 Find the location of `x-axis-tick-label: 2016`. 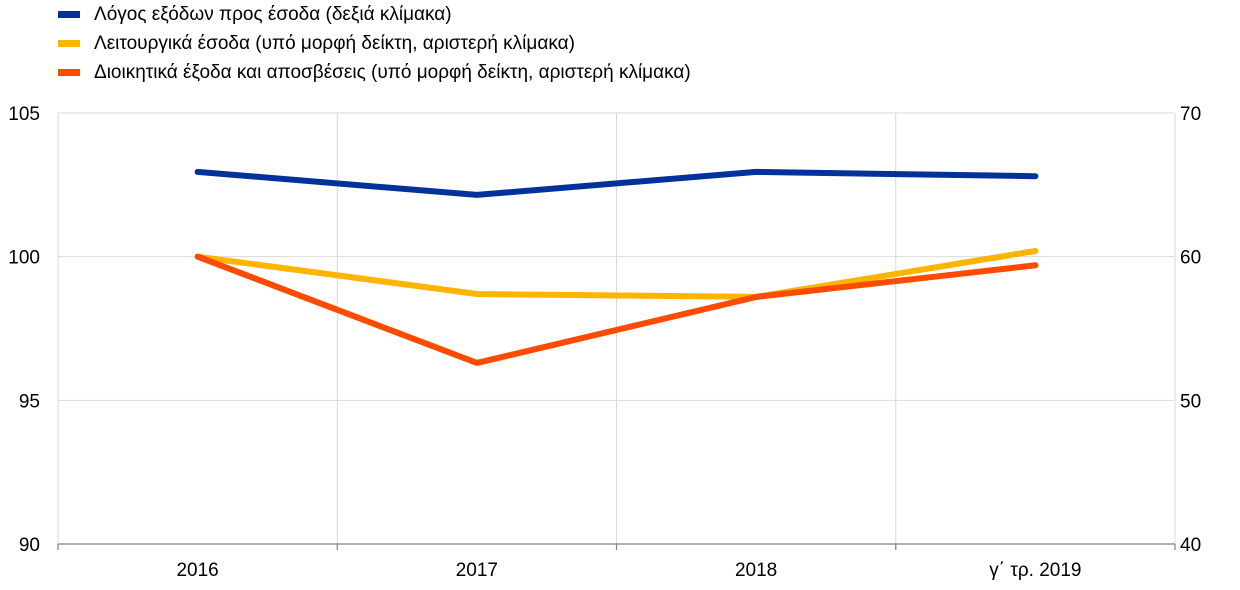

x-axis-tick-label: 2016 is located at coordinates (197, 570).